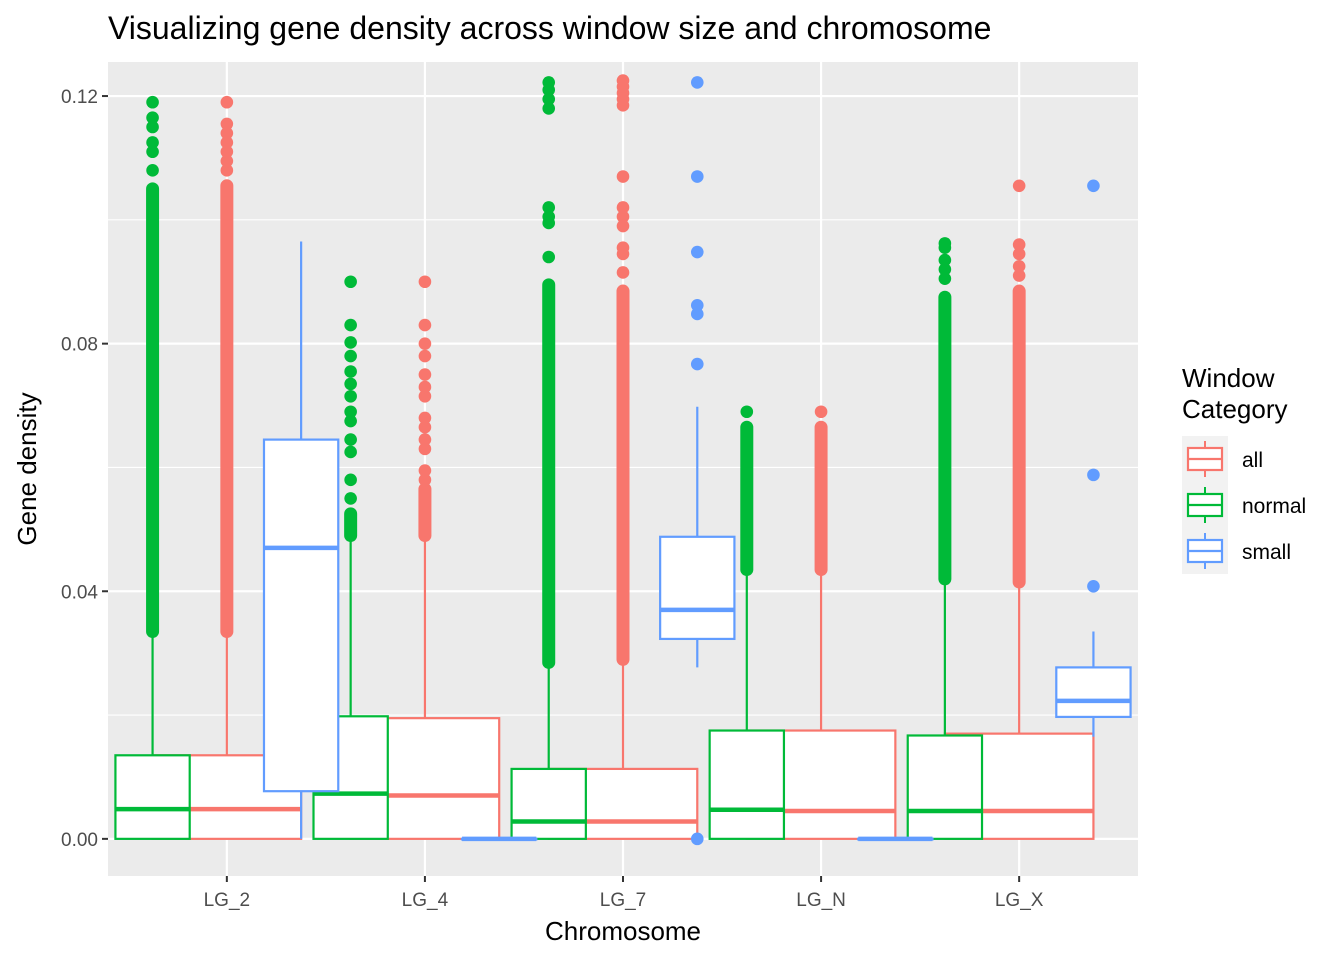 This screenshot has height=965, width=1344. What do you see at coordinates (821, 900) in the screenshot?
I see `x-tick-label: LG_N` at bounding box center [821, 900].